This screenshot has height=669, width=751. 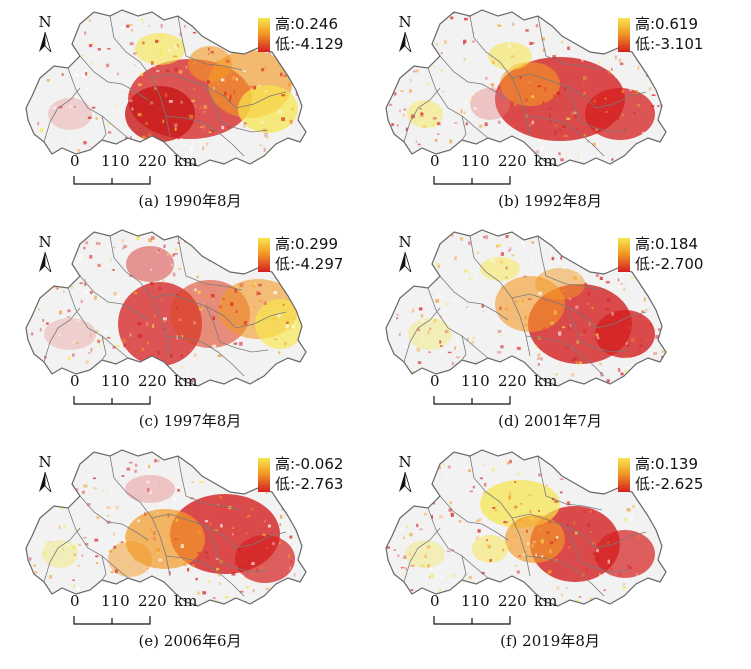 I want to click on province-map, so click(x=526, y=308).